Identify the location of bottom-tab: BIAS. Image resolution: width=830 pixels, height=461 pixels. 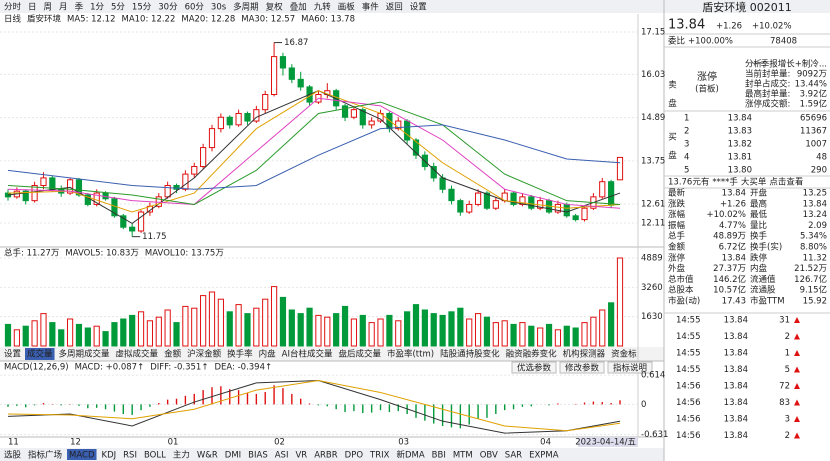
(258, 456).